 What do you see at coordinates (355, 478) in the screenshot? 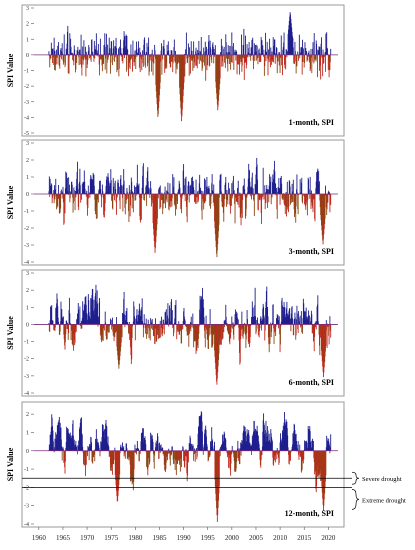
I see `severe-brace` at bounding box center [355, 478].